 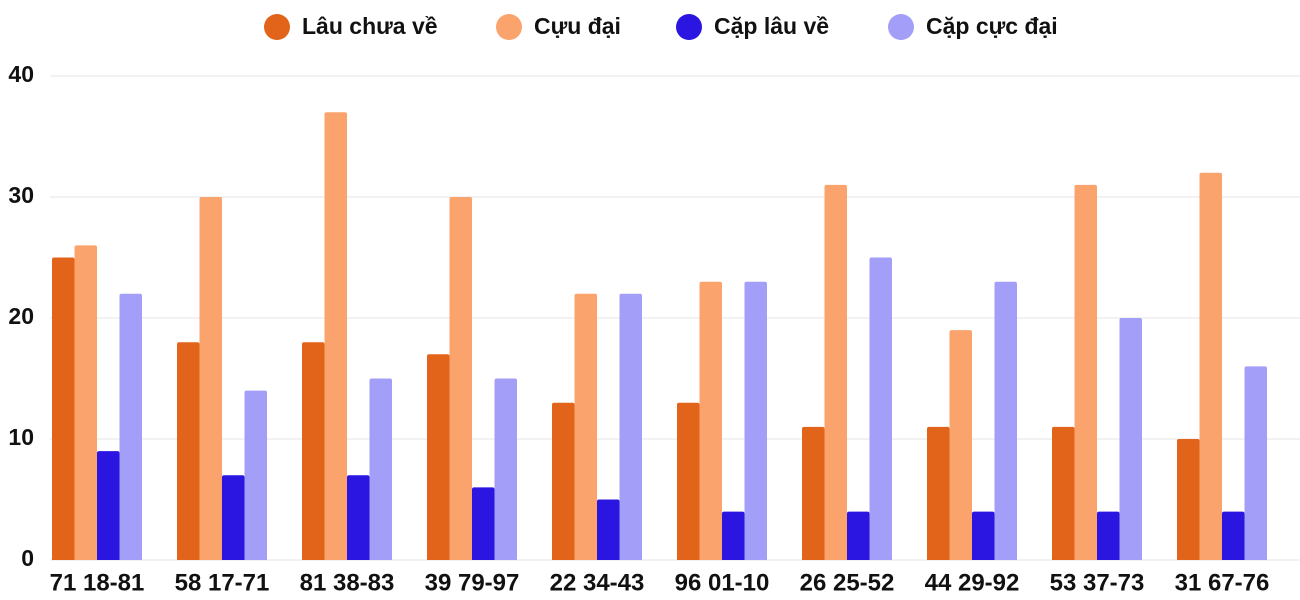 What do you see at coordinates (1097, 582) in the screenshot?
I see `x-tick-label: 53 37-73` at bounding box center [1097, 582].